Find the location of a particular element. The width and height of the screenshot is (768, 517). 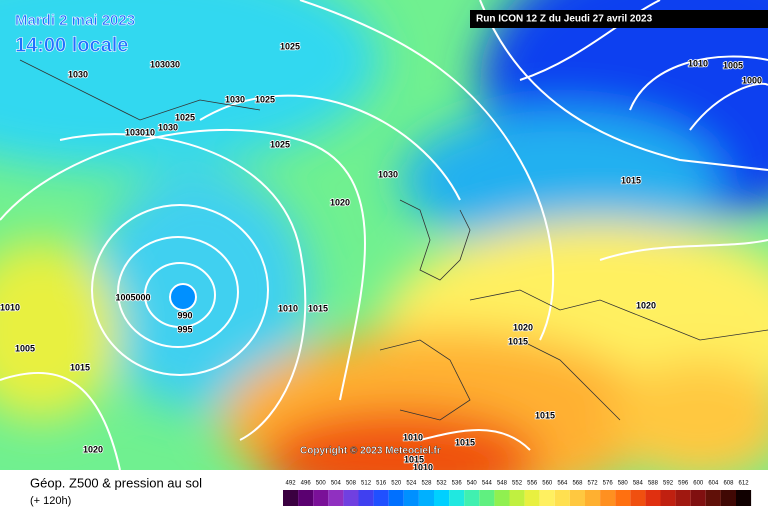

isobar-label: 990 is located at coordinates (184, 315).